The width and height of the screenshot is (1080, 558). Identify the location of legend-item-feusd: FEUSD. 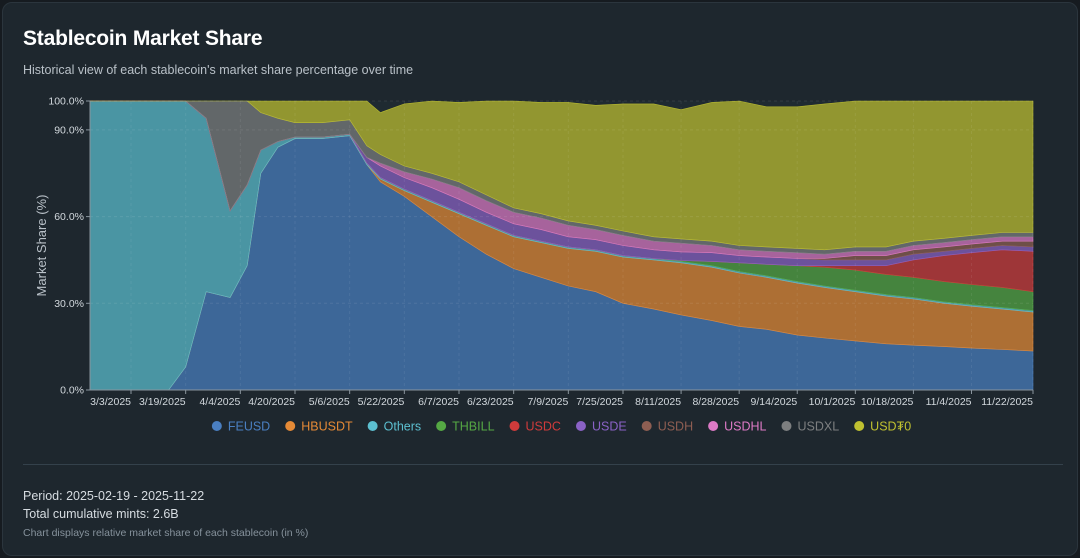
(240, 426).